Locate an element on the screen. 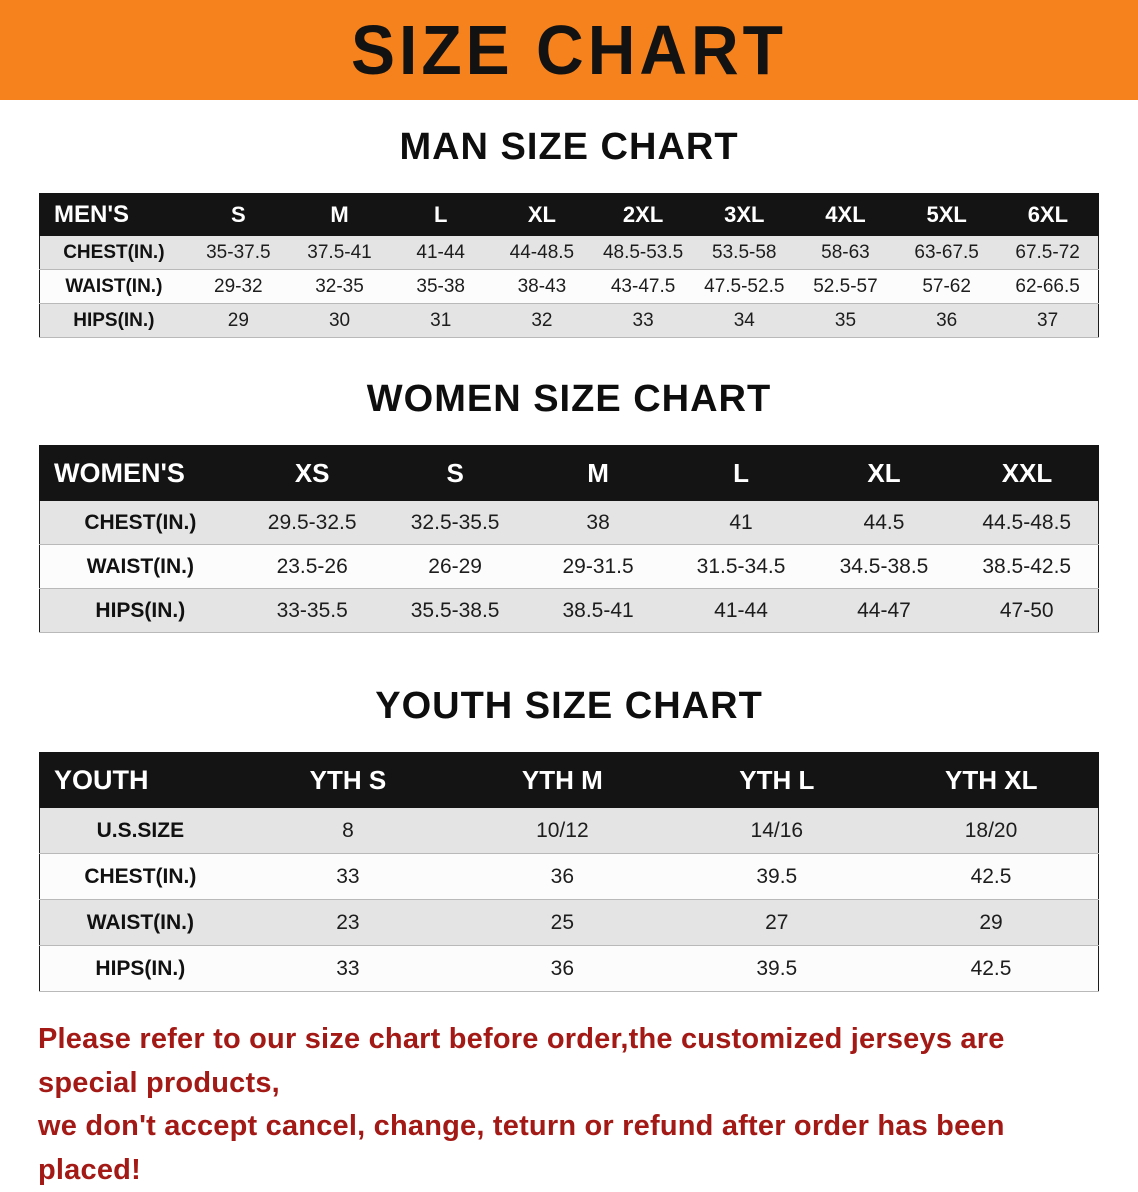 The width and height of the screenshot is (1138, 1192). size-column-header: 3XL is located at coordinates (744, 214).